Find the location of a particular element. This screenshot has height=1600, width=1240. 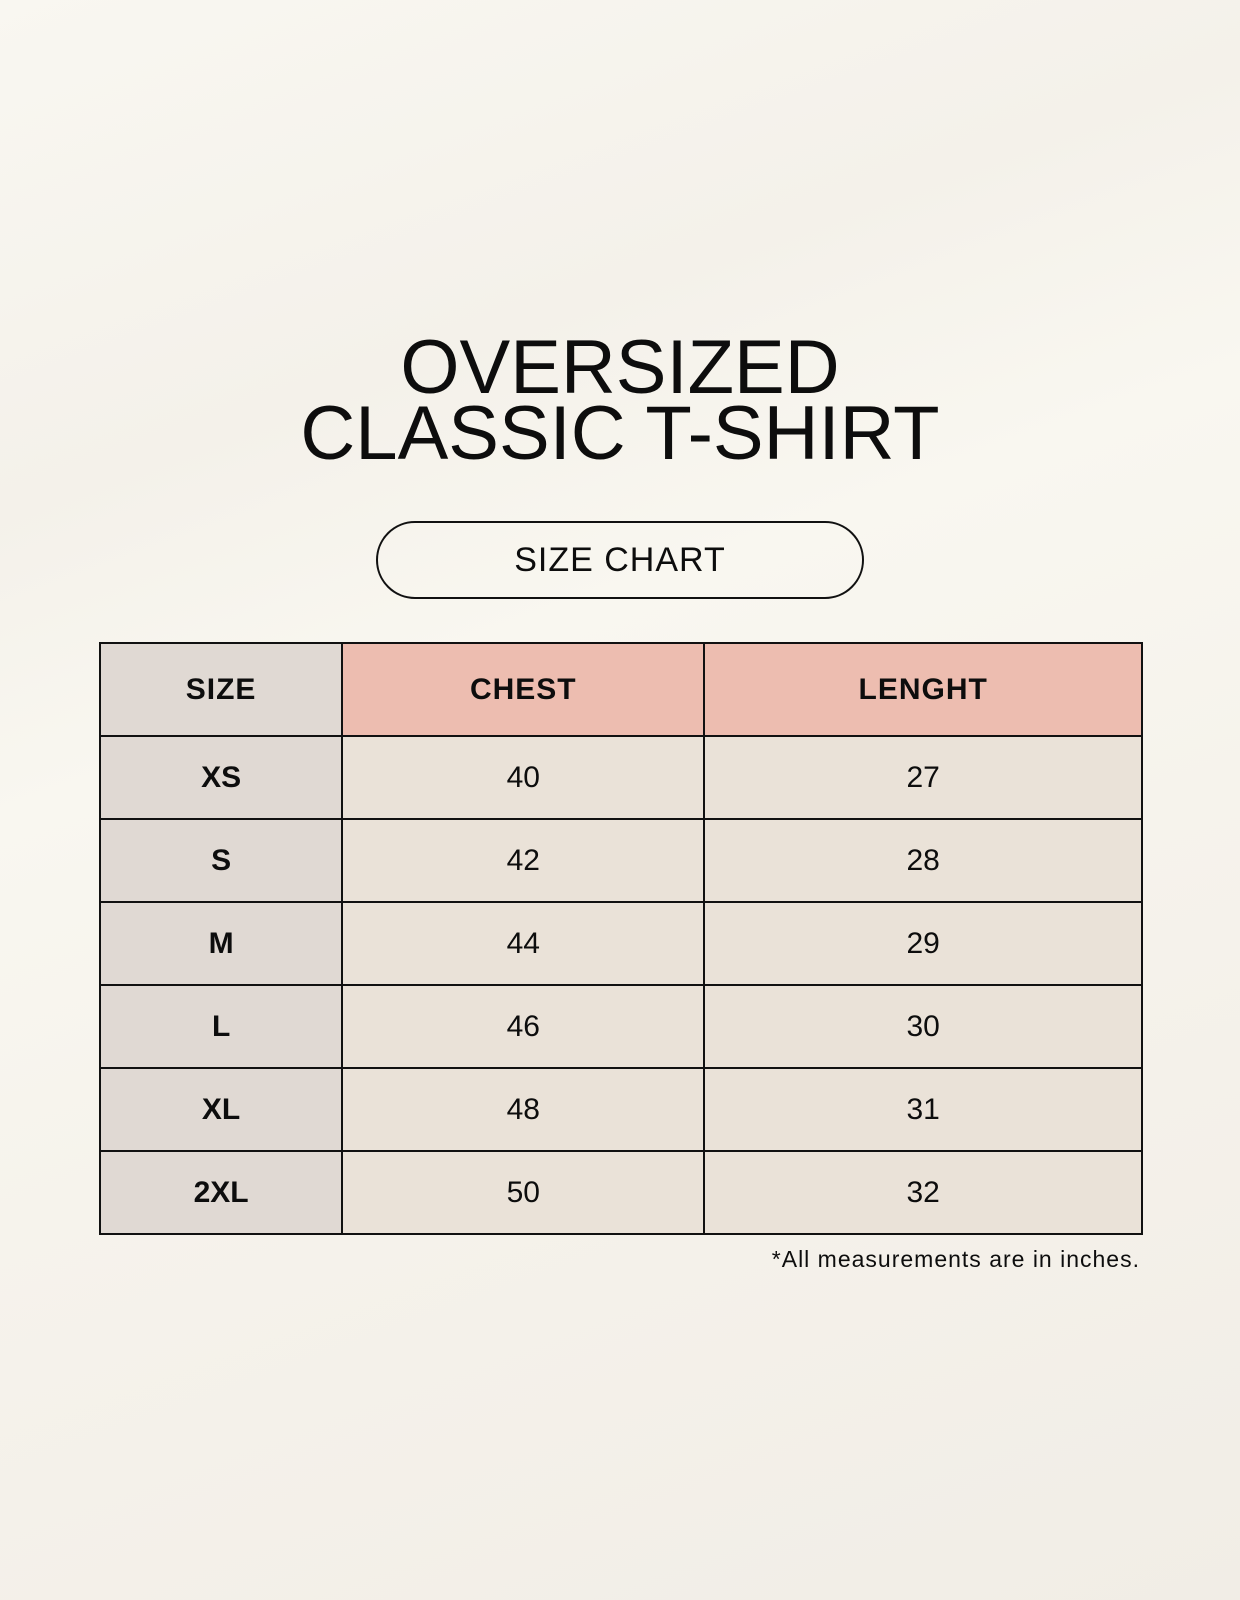

chest-cell: 42 is located at coordinates (523, 860).